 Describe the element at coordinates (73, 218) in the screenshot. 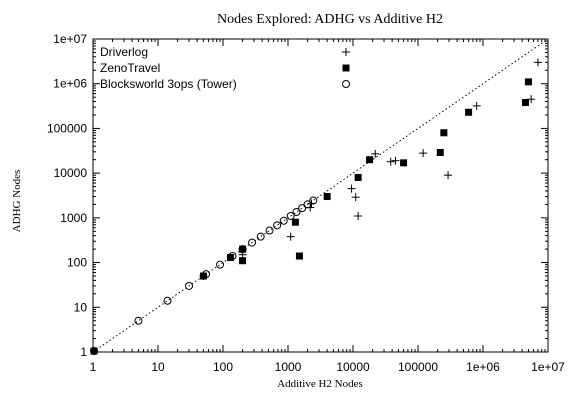

I see `y-tick-label: 1000` at that location.